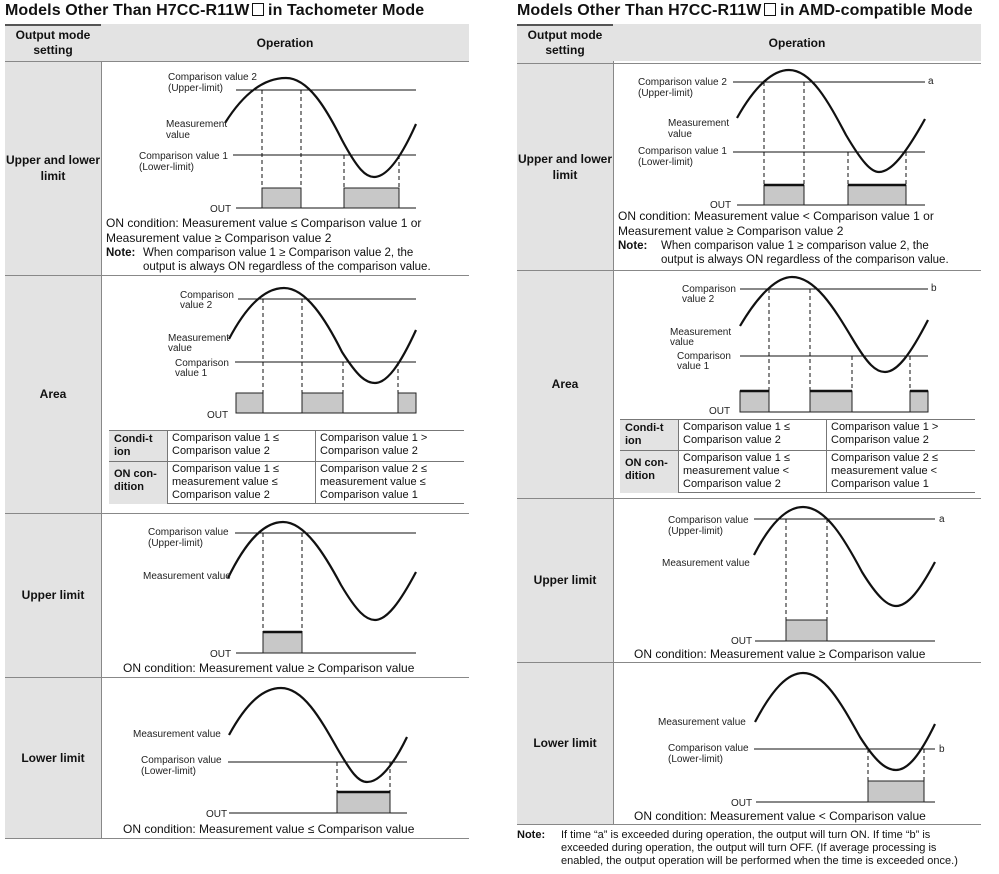  What do you see at coordinates (53, 42) in the screenshot?
I see `left-header-mode: Output mode setting` at bounding box center [53, 42].